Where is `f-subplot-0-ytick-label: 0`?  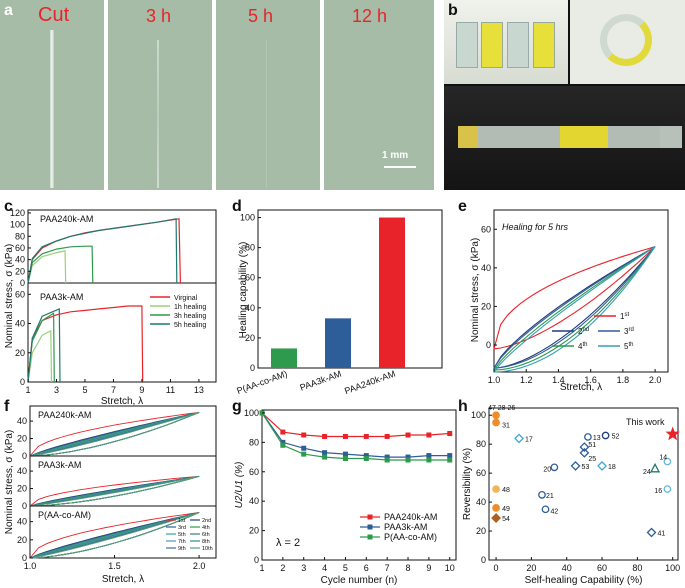 f-subplot-0-ytick-label: 0 is located at coordinates (24, 456).